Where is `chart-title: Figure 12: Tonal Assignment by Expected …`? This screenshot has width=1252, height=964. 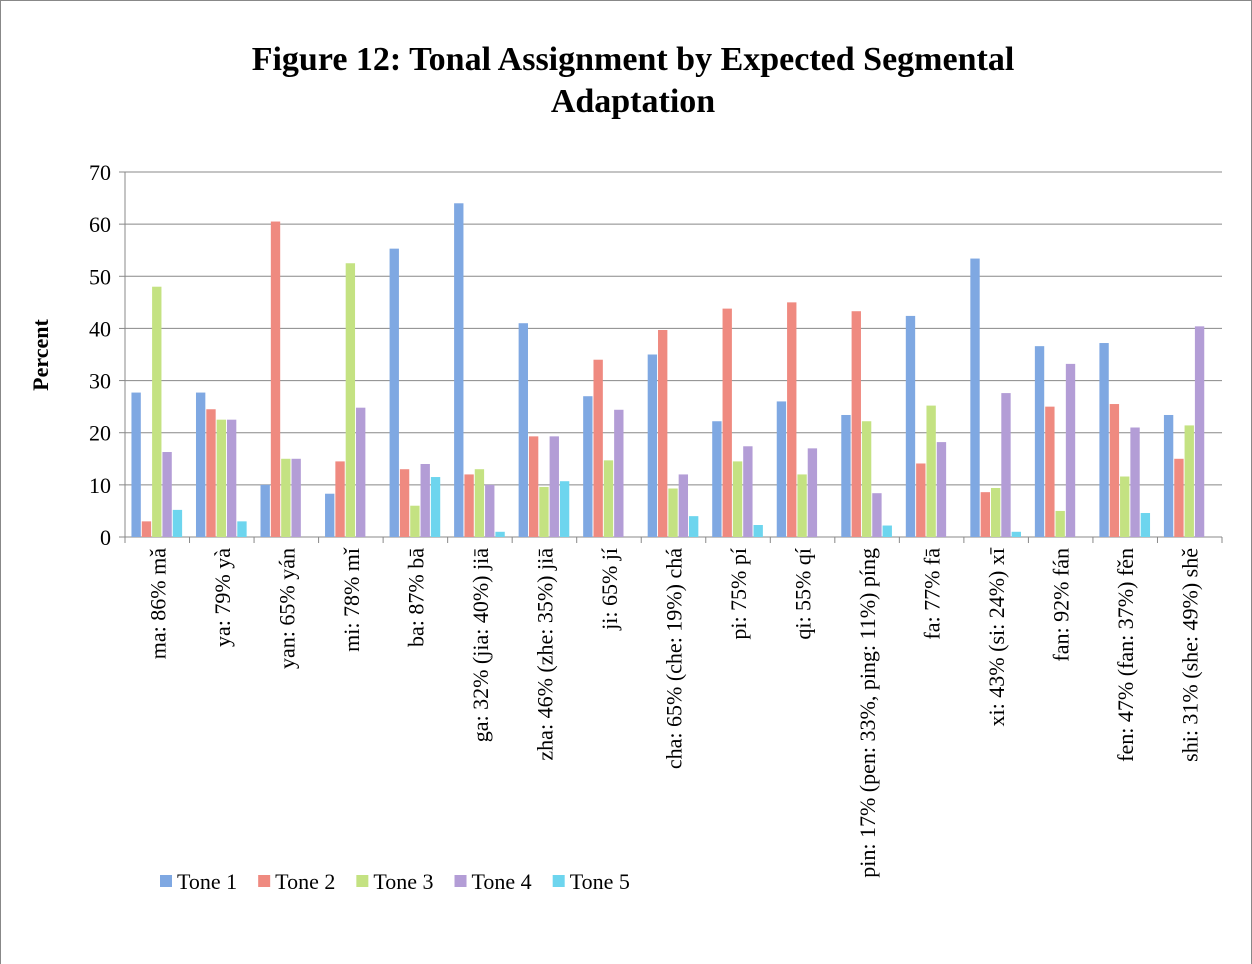
chart-title: Figure 12: Tonal Assignment by Expected … is located at coordinates (633, 59).